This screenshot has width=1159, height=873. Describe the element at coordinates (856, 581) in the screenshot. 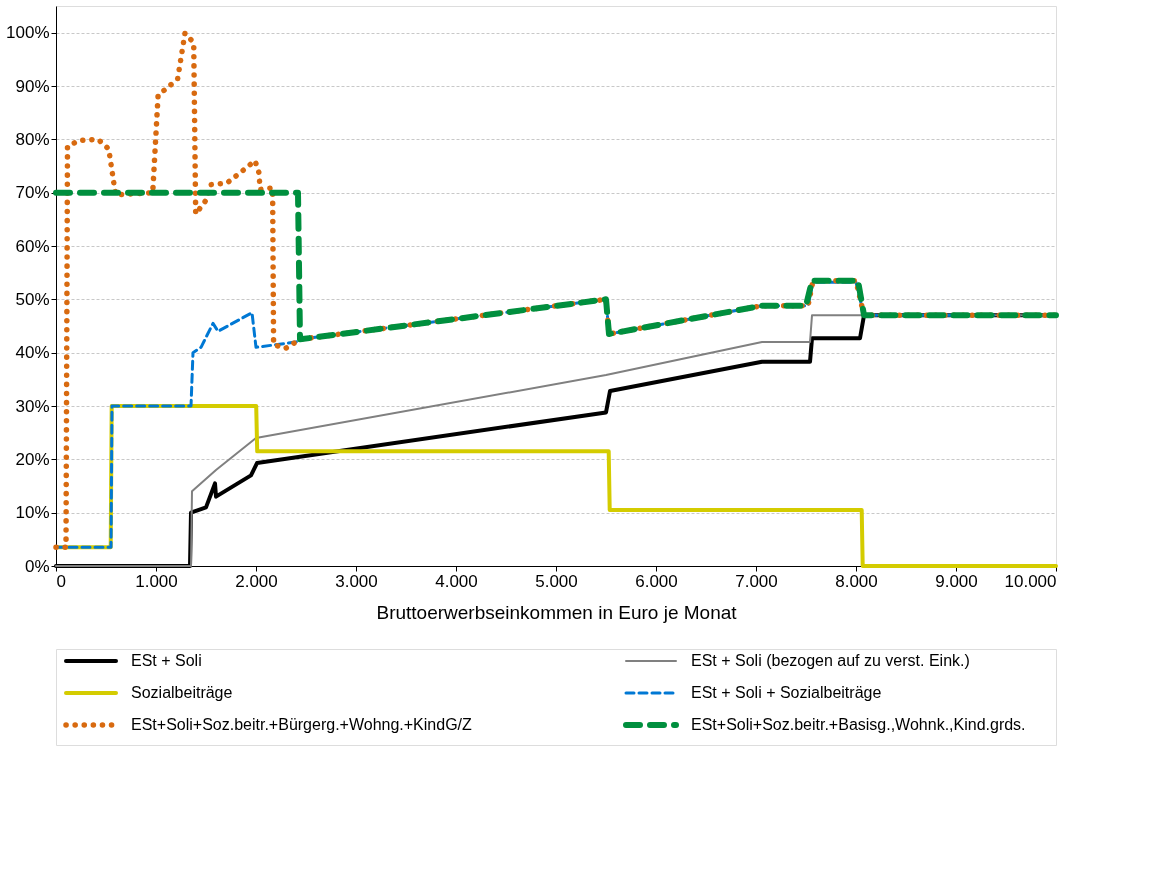

I see `x-tick-label: 8.000` at that location.